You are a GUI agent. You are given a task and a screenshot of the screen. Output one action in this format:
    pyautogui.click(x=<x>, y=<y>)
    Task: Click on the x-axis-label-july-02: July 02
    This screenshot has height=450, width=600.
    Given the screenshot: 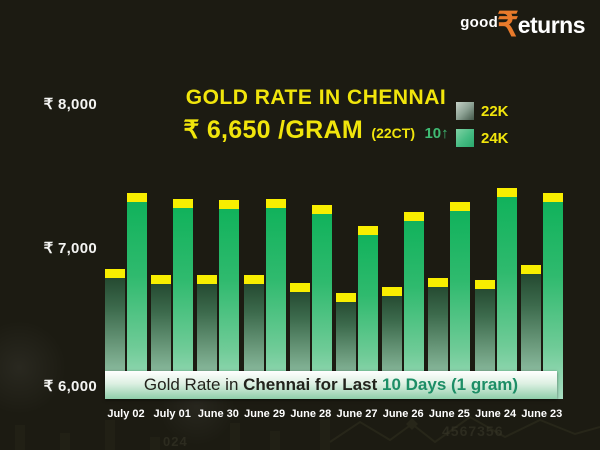 What is the action you would take?
    pyautogui.click(x=126, y=414)
    